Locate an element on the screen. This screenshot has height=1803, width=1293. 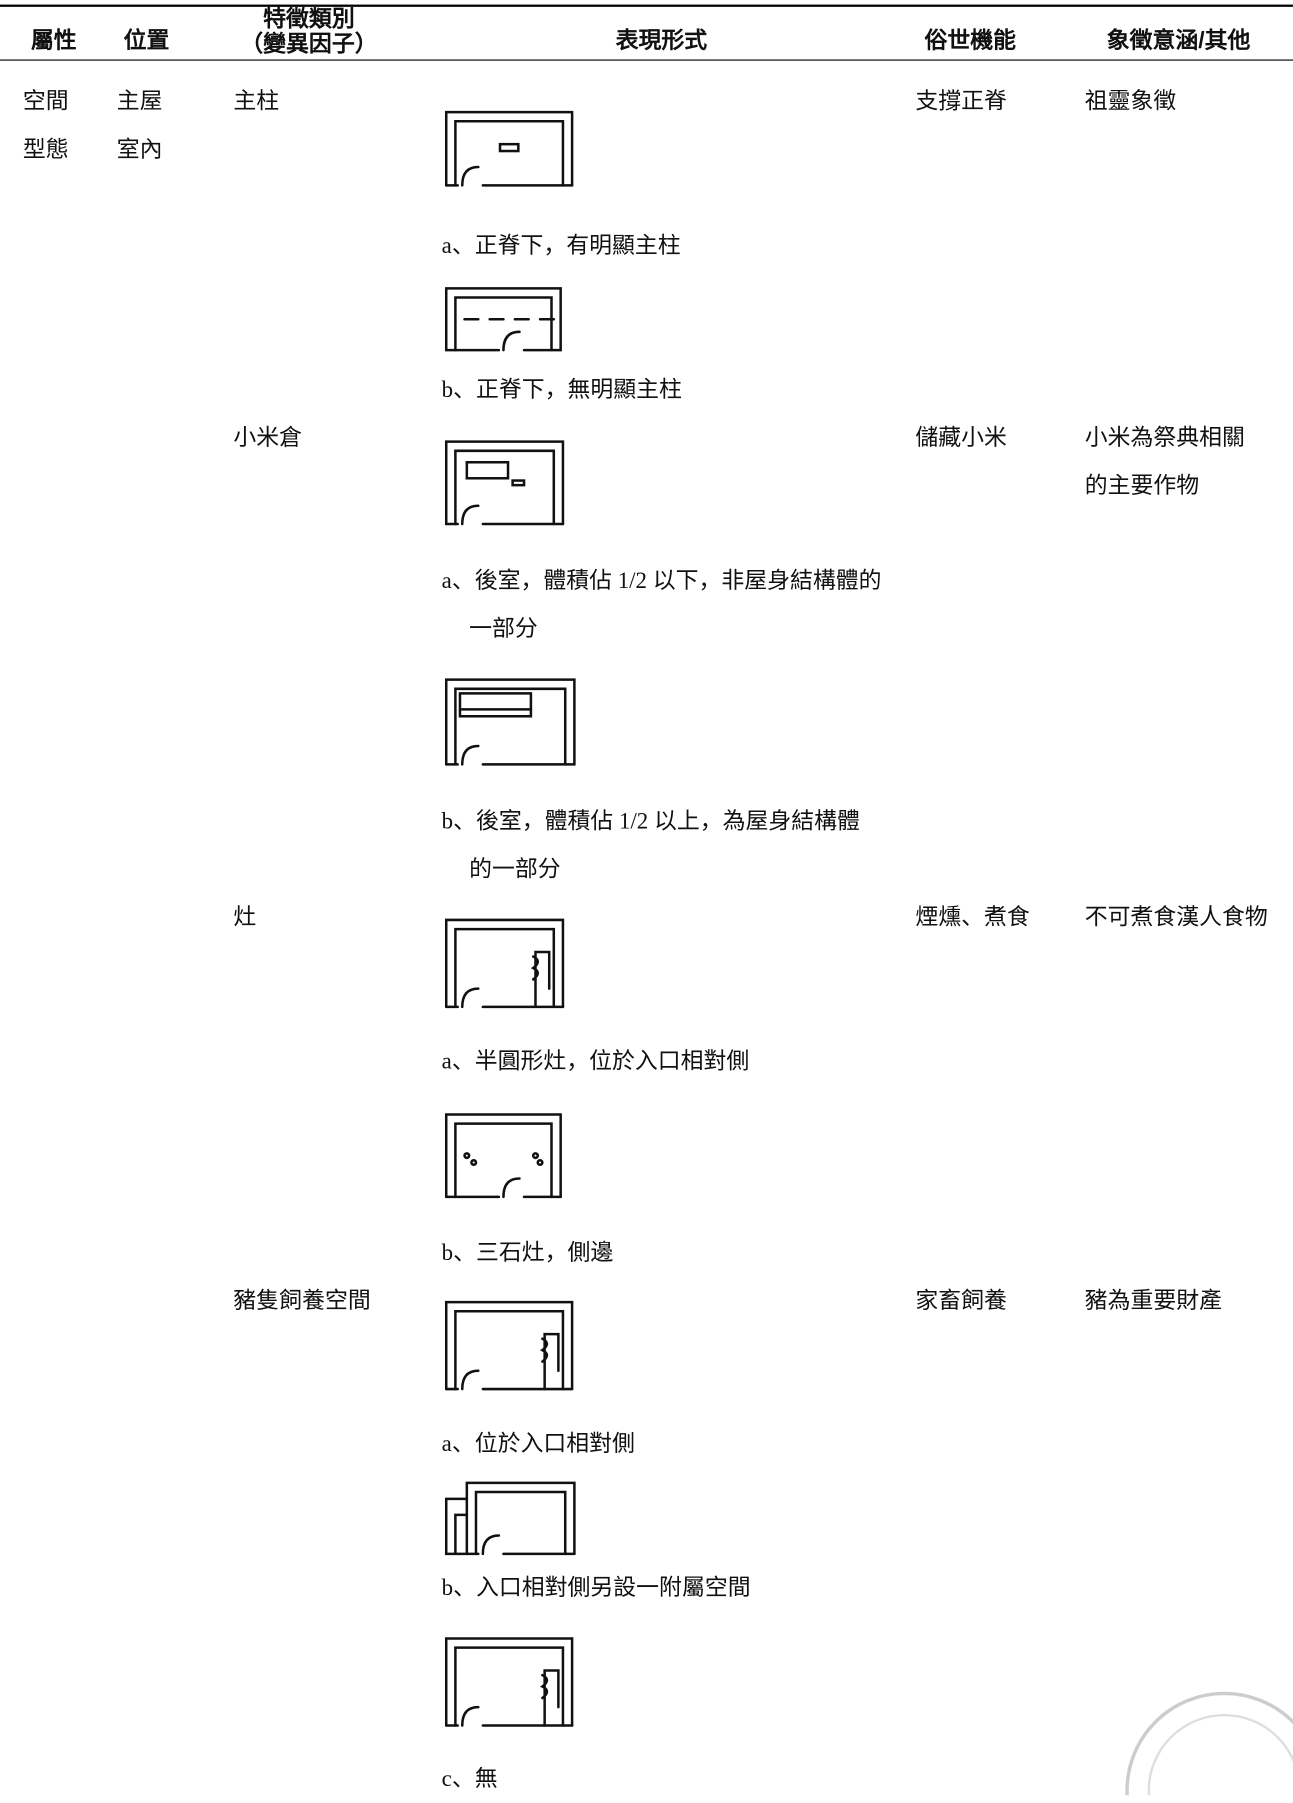
function: 煙燻、煮食 is located at coordinates (972, 918).